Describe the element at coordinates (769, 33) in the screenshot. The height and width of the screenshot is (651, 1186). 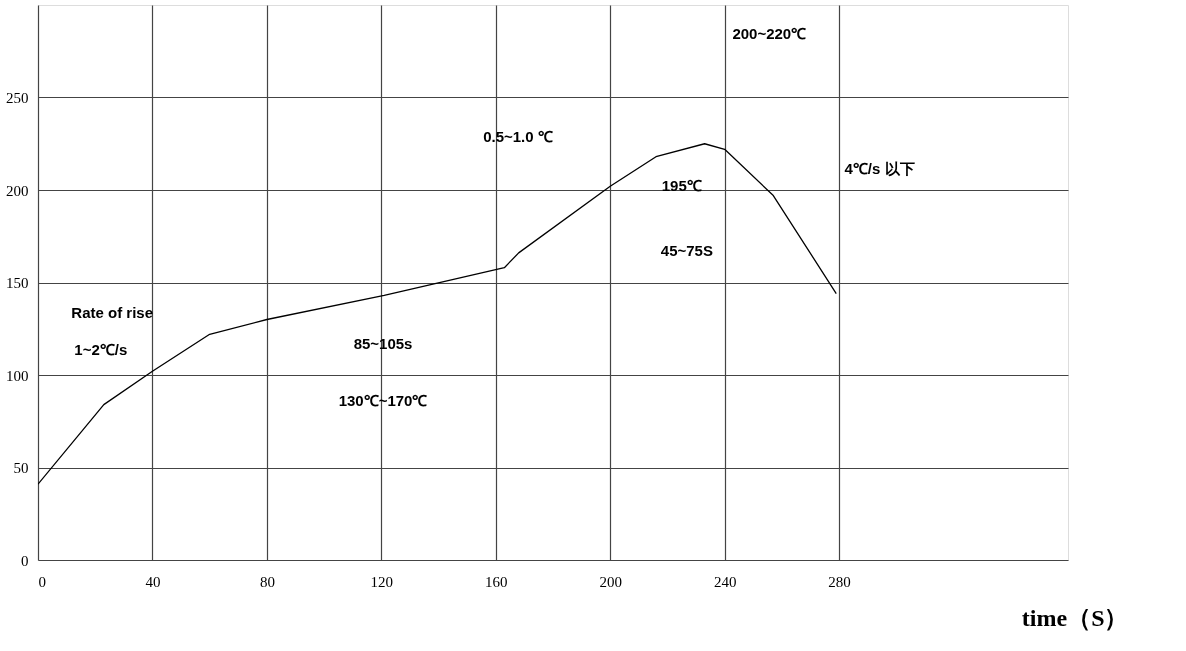
I see `annotation: 200~220℃` at that location.